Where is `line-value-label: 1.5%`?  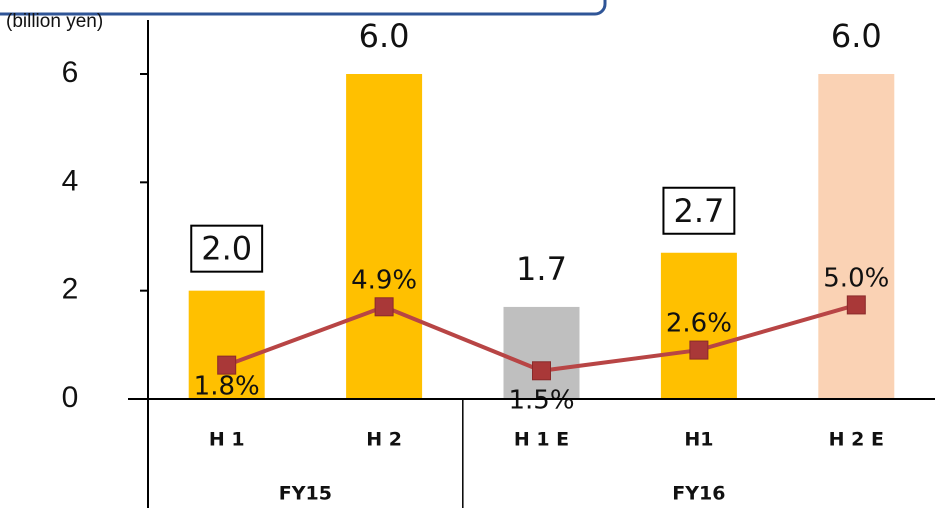
line-value-label: 1.5% is located at coordinates (541, 400).